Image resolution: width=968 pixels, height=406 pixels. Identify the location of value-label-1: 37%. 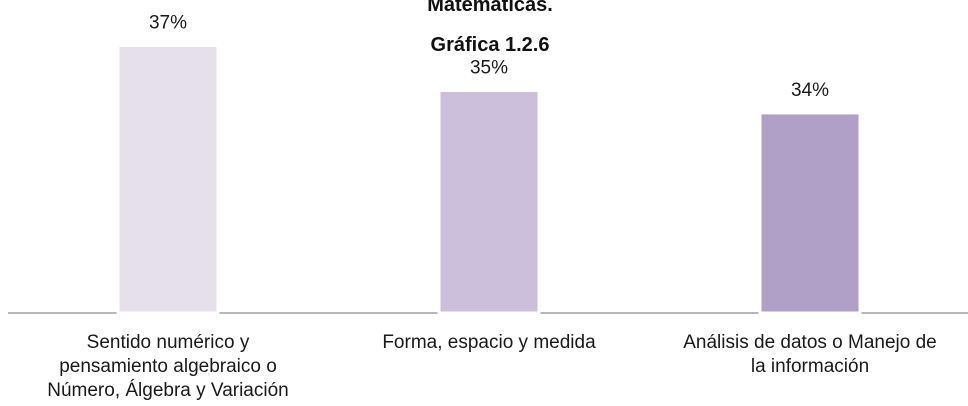
(168, 22).